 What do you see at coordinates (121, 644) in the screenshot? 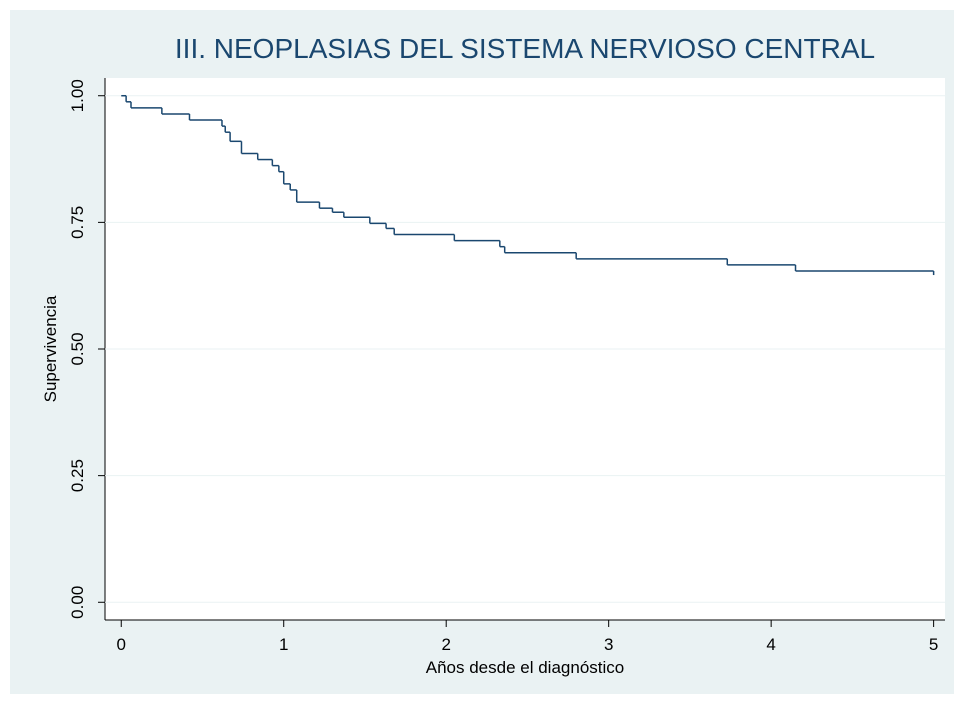
I see `x-tick-label: 0` at bounding box center [121, 644].